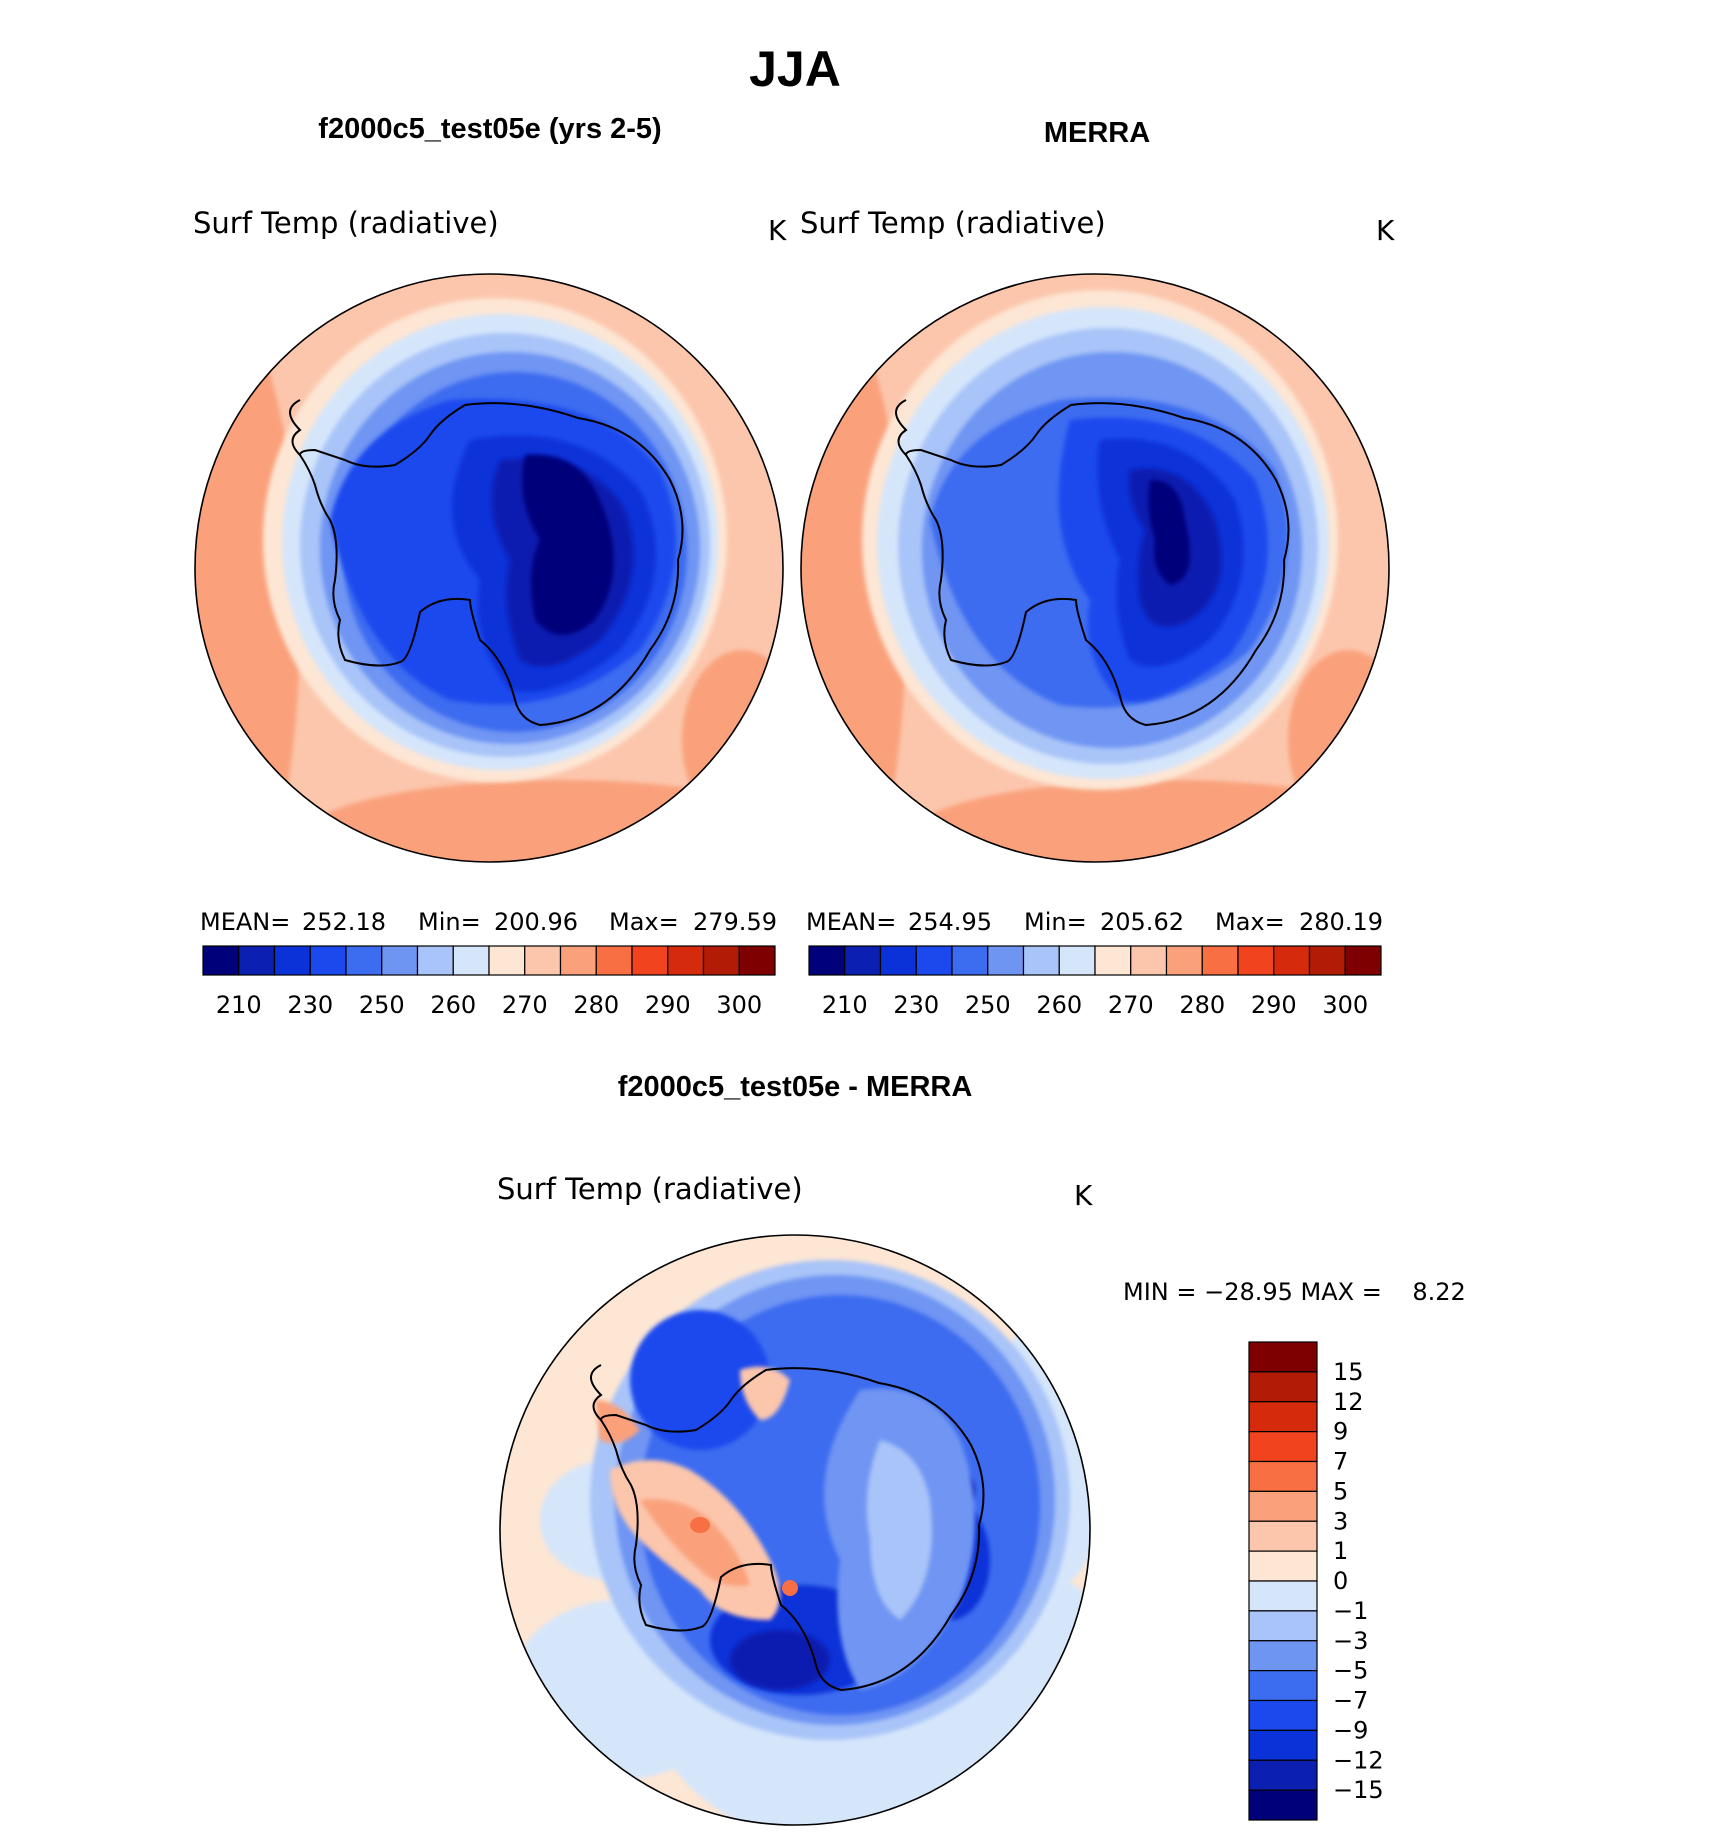  What do you see at coordinates (596, 1005) in the screenshot?
I see `colorbar-model-tick-label: 280` at bounding box center [596, 1005].